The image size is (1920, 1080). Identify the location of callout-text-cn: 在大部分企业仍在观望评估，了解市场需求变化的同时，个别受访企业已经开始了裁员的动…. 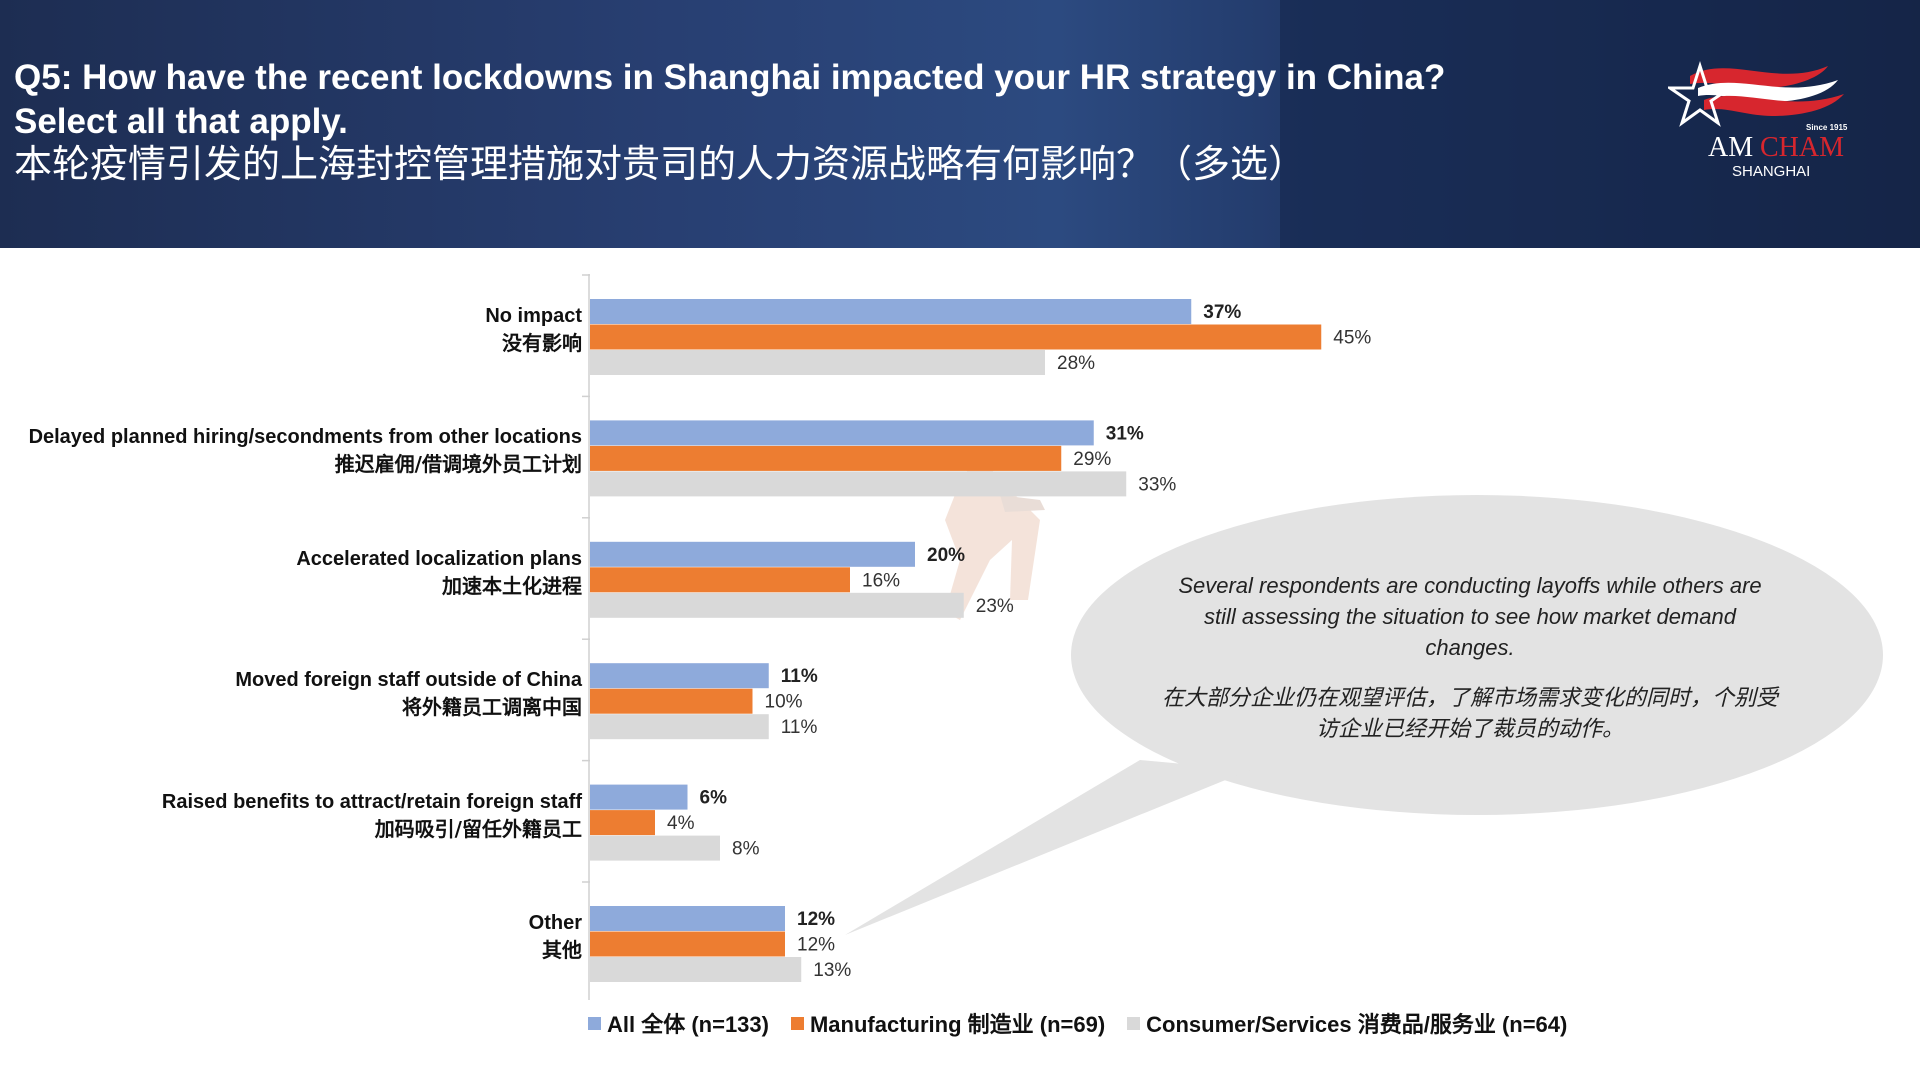
(1469, 714).